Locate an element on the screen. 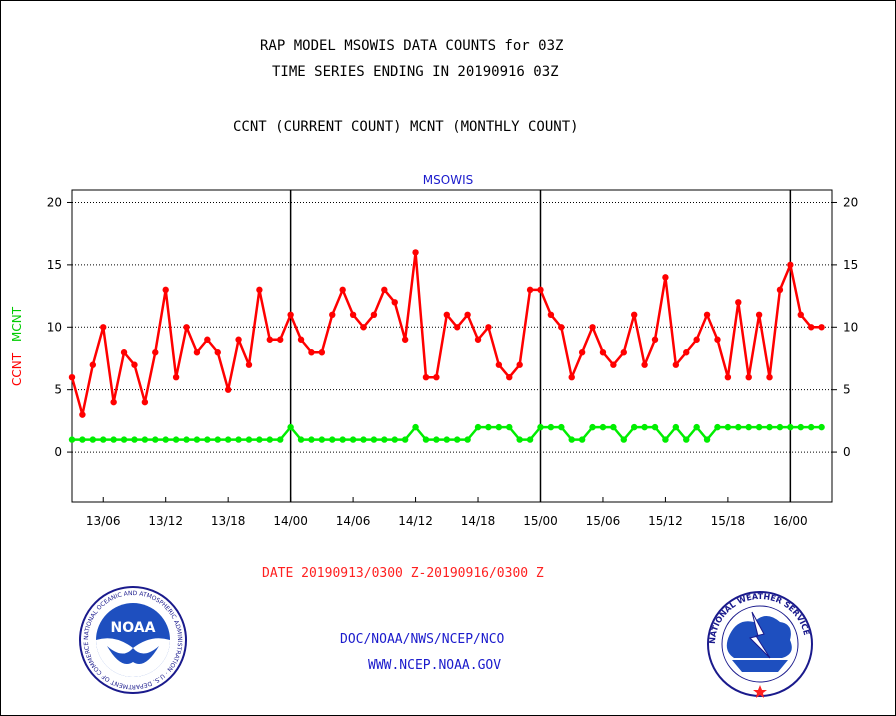 The image size is (896, 716). header-line-2: TIME SERIES ENDING IN 20190916 03Z is located at coordinates (415, 72).